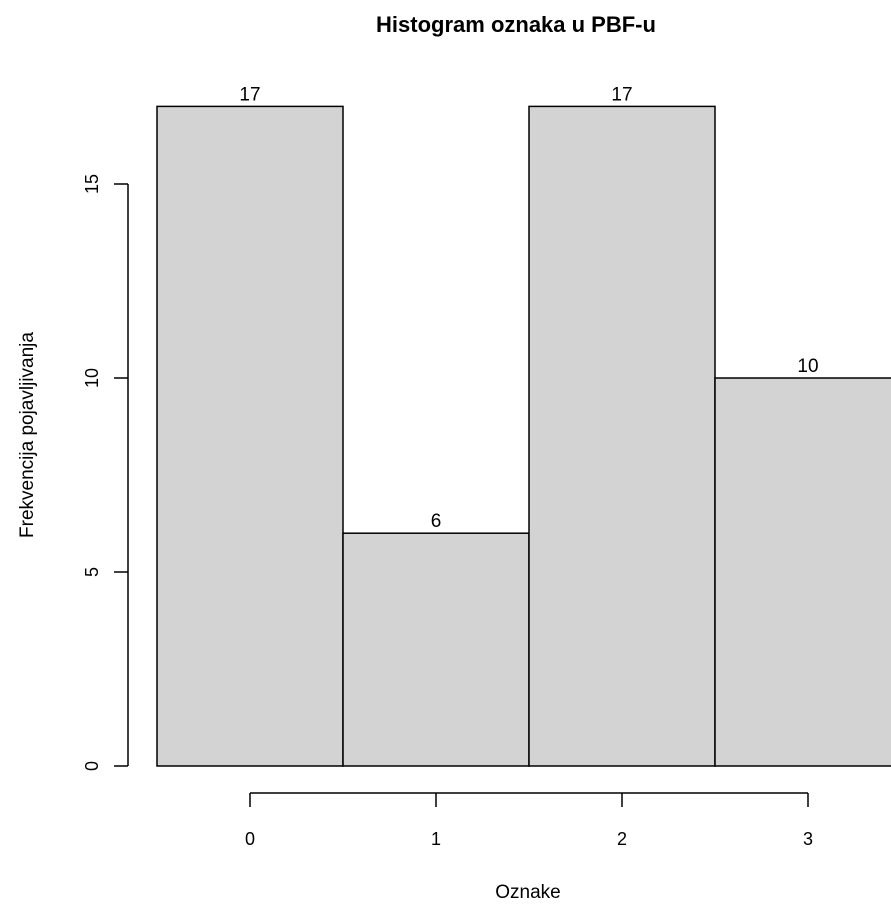  What do you see at coordinates (436, 521) in the screenshot?
I see `bar-value-label: 6` at bounding box center [436, 521].